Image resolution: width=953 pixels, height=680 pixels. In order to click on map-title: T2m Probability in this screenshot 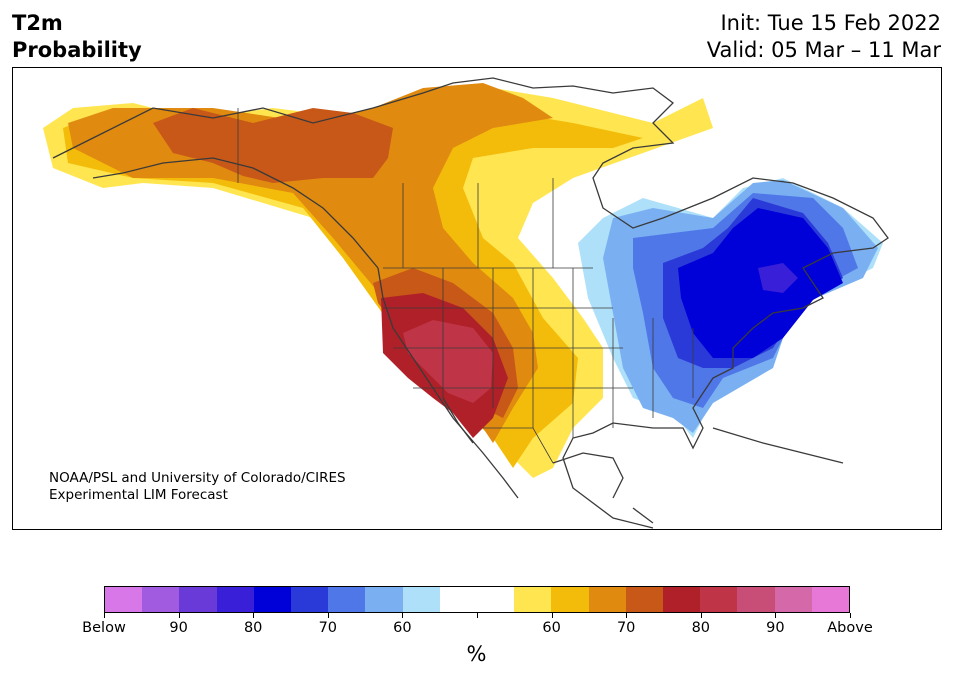, I will do `click(77, 37)`.